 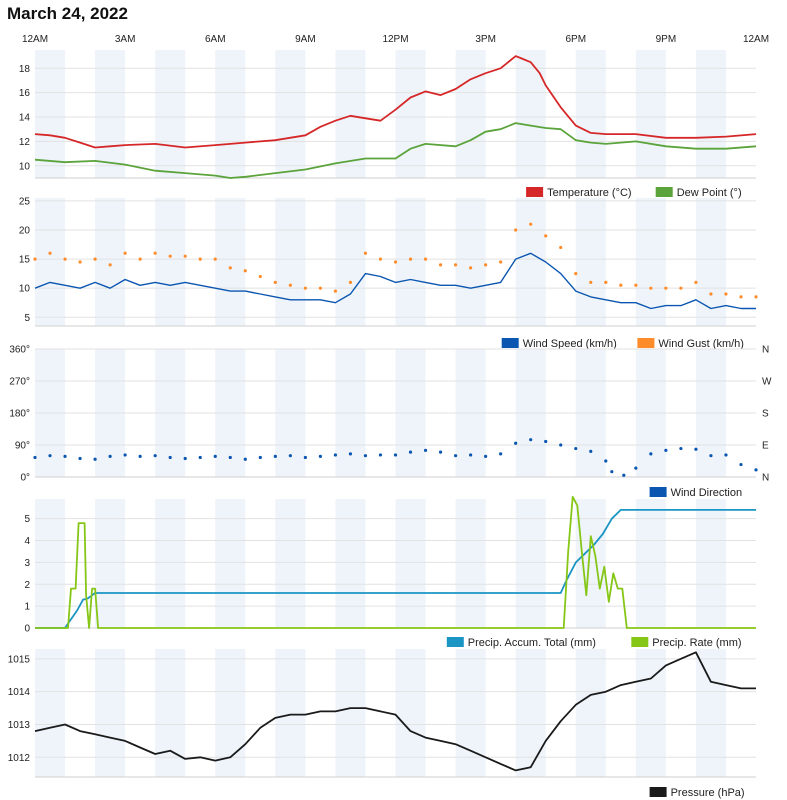 What do you see at coordinates (765, 414) in the screenshot?
I see `y-tick-label-compass: S` at bounding box center [765, 414].